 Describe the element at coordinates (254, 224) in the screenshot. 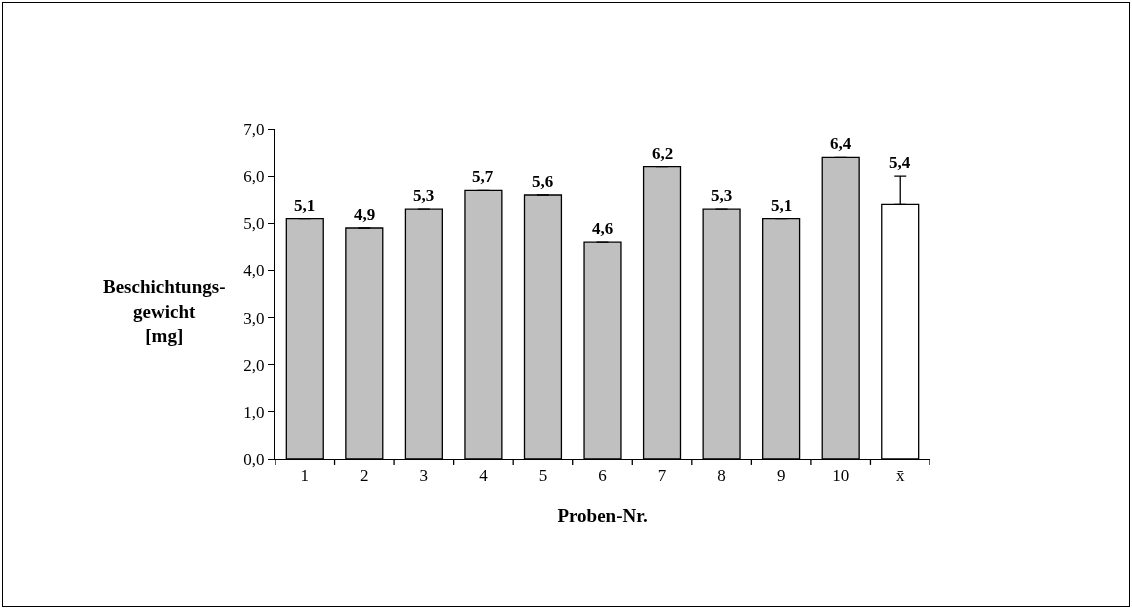

I see `y-tick-label: 5,0` at that location.